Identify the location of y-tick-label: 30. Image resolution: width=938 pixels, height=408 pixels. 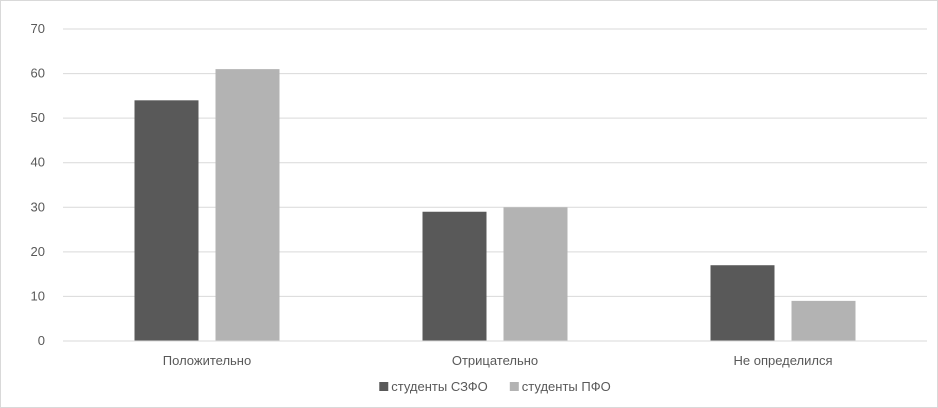
(38, 206).